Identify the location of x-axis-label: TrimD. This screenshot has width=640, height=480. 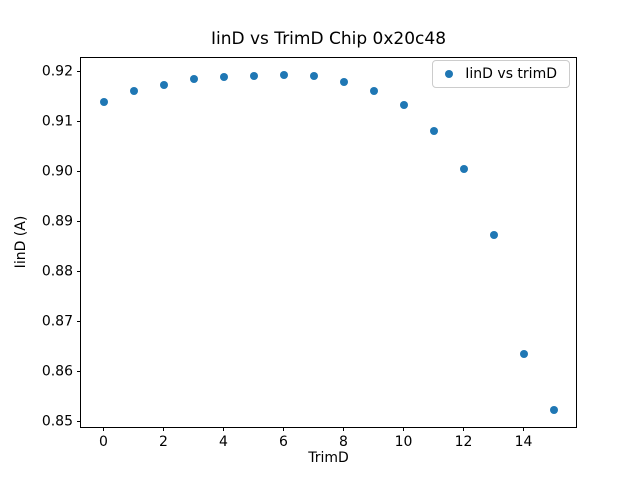
(328, 458).